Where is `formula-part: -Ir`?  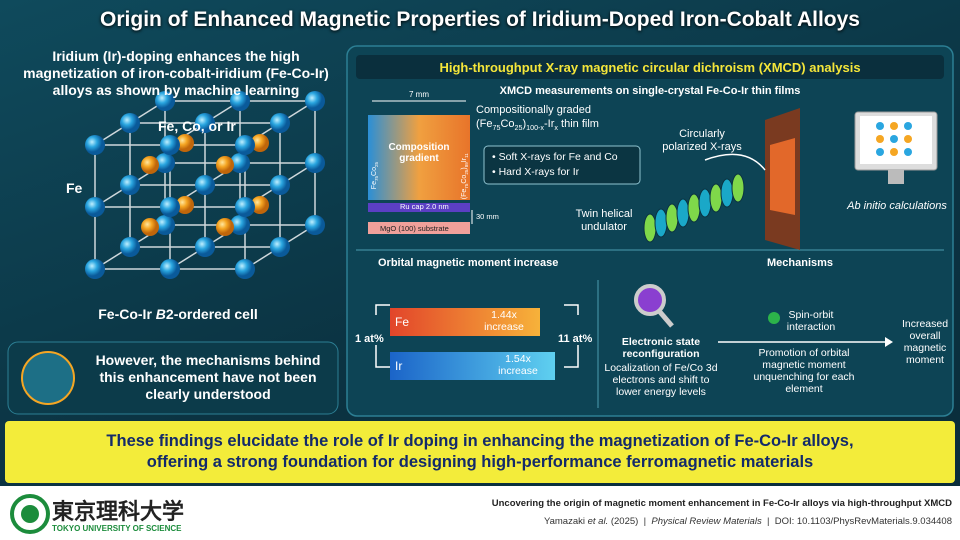
formula-part: -Ir is located at coordinates (549, 124).